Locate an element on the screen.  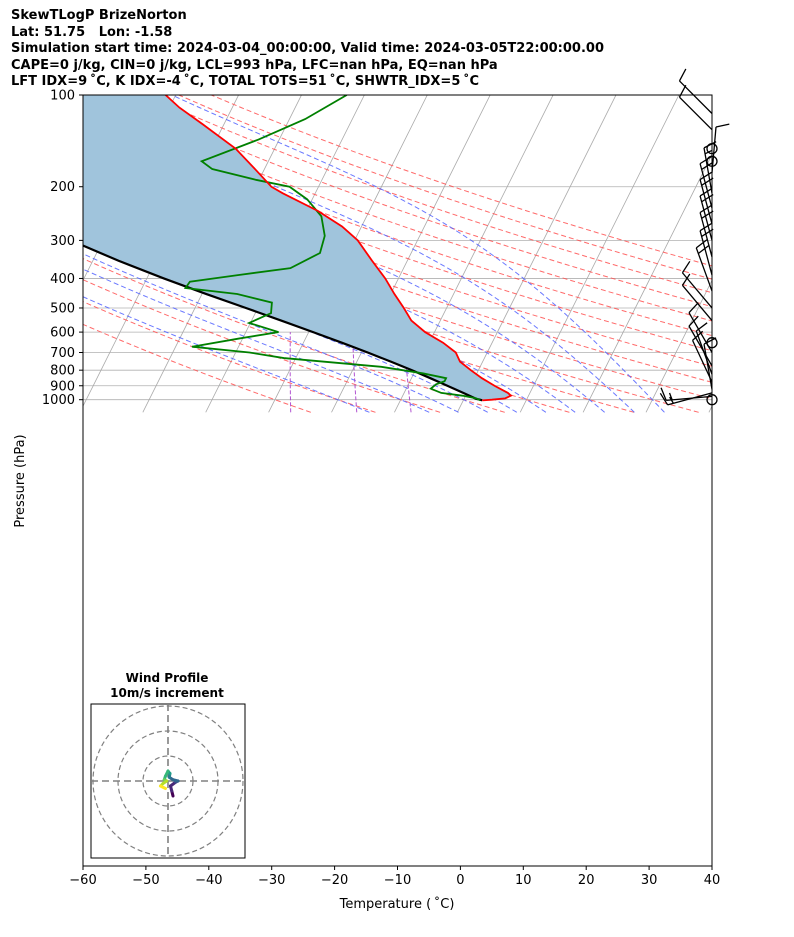
x-tick-label: −50 is located at coordinates (145, 880).